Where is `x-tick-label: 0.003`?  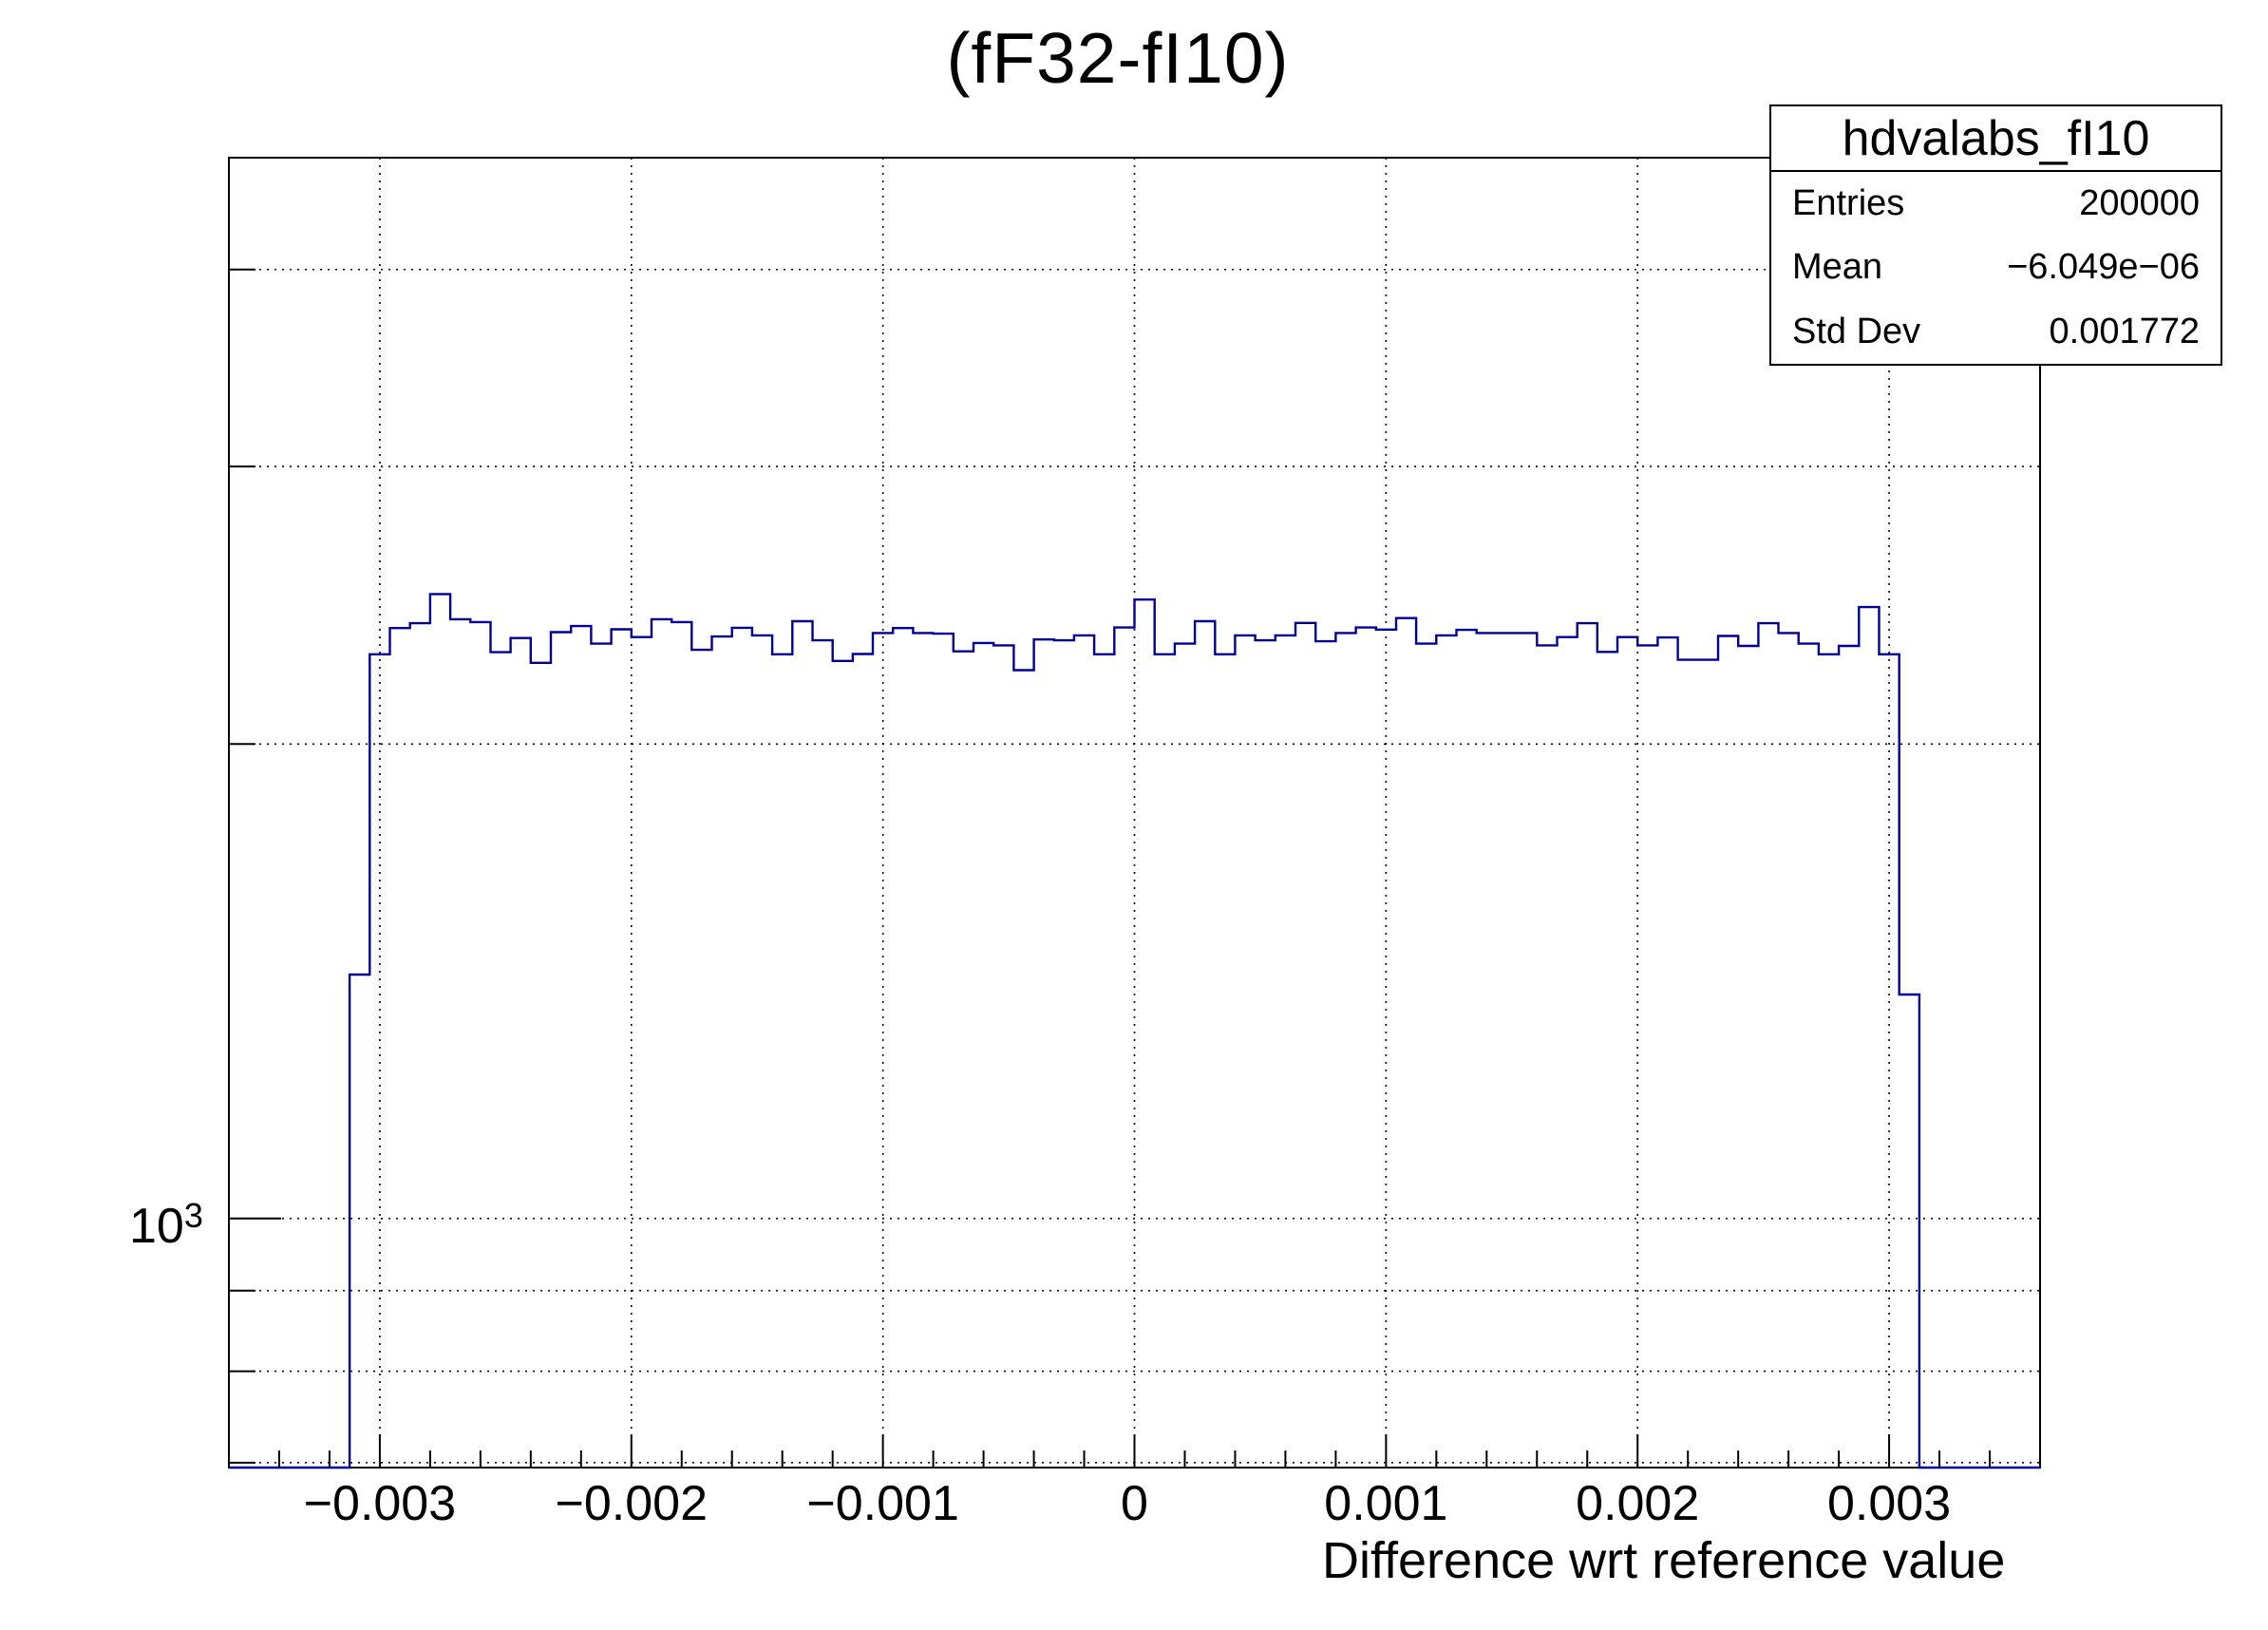
x-tick-label: 0.003 is located at coordinates (1889, 1503).